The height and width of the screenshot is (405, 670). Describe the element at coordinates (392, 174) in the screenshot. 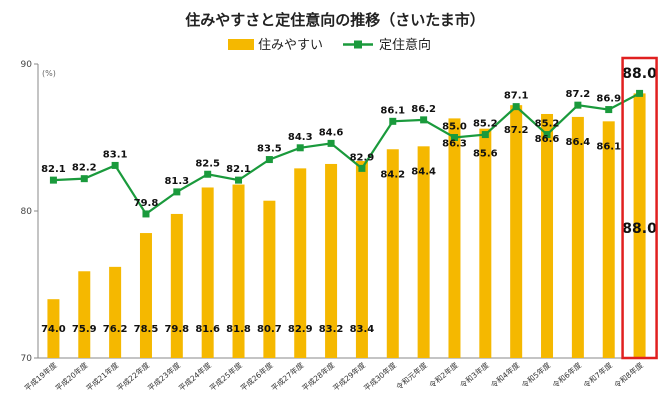

I see `bar-value-label: 84.2` at that location.